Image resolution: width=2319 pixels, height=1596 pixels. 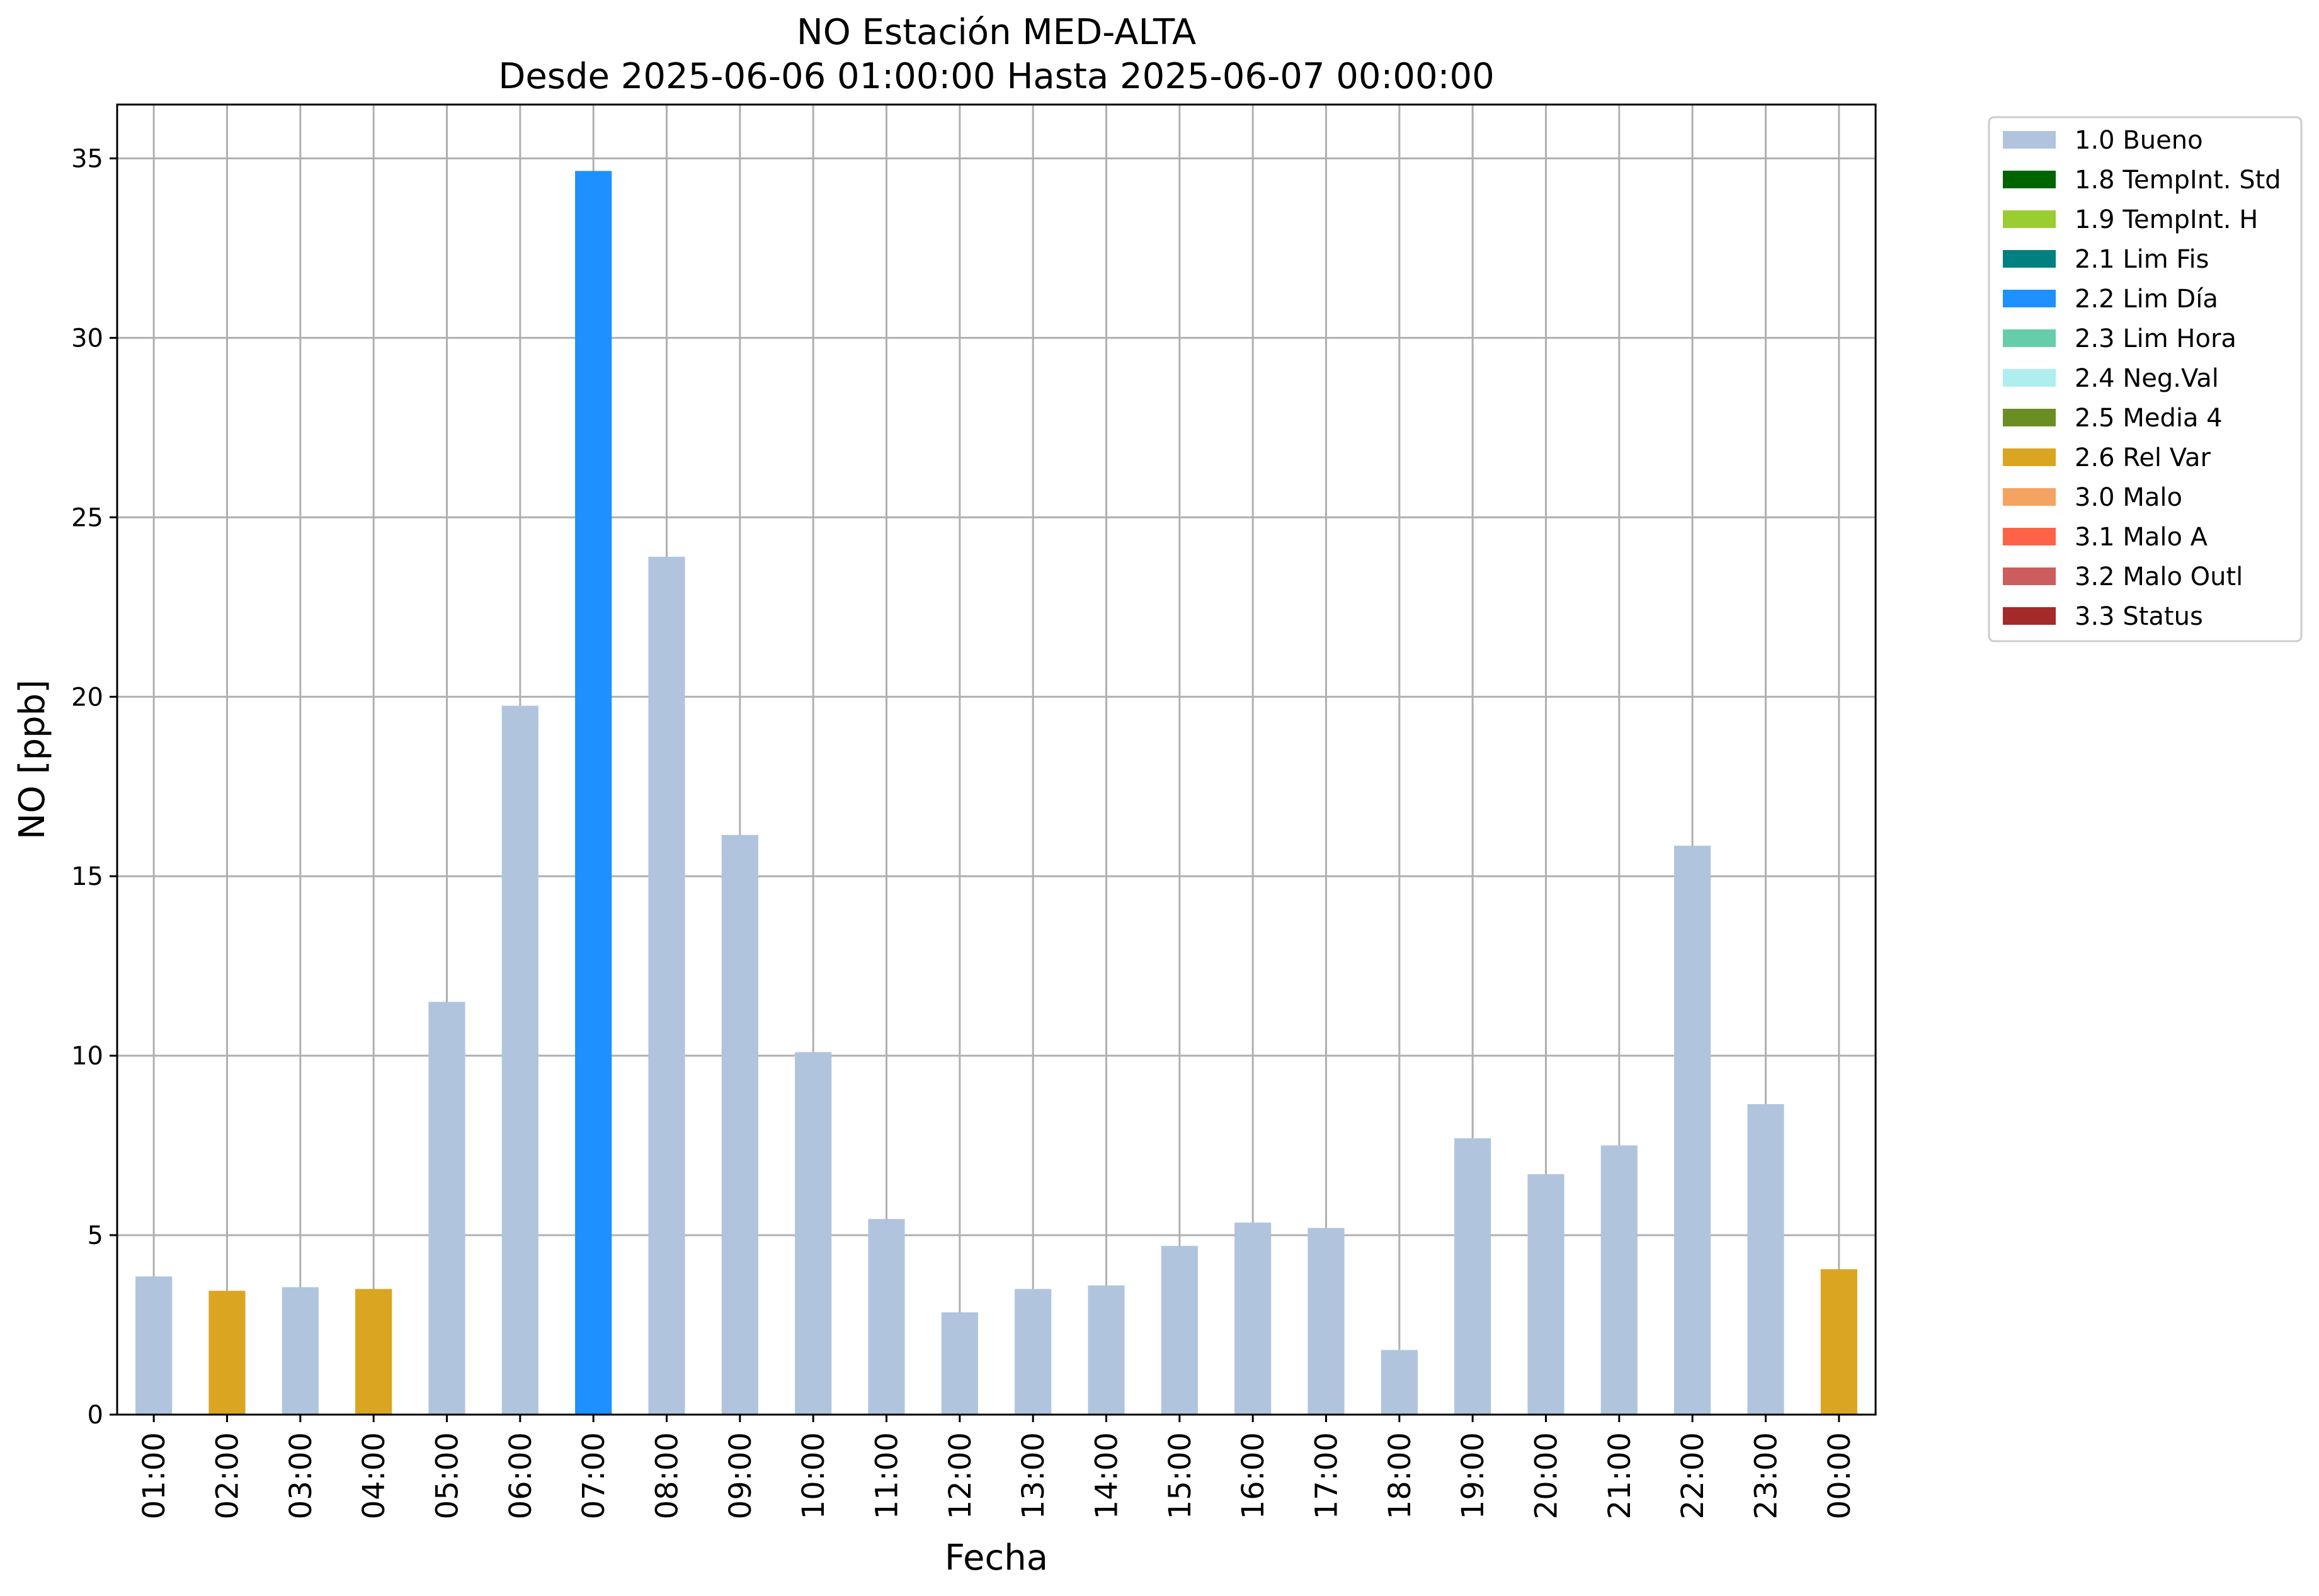 What do you see at coordinates (87, 1056) in the screenshot?
I see `y-tick-label: 10` at bounding box center [87, 1056].